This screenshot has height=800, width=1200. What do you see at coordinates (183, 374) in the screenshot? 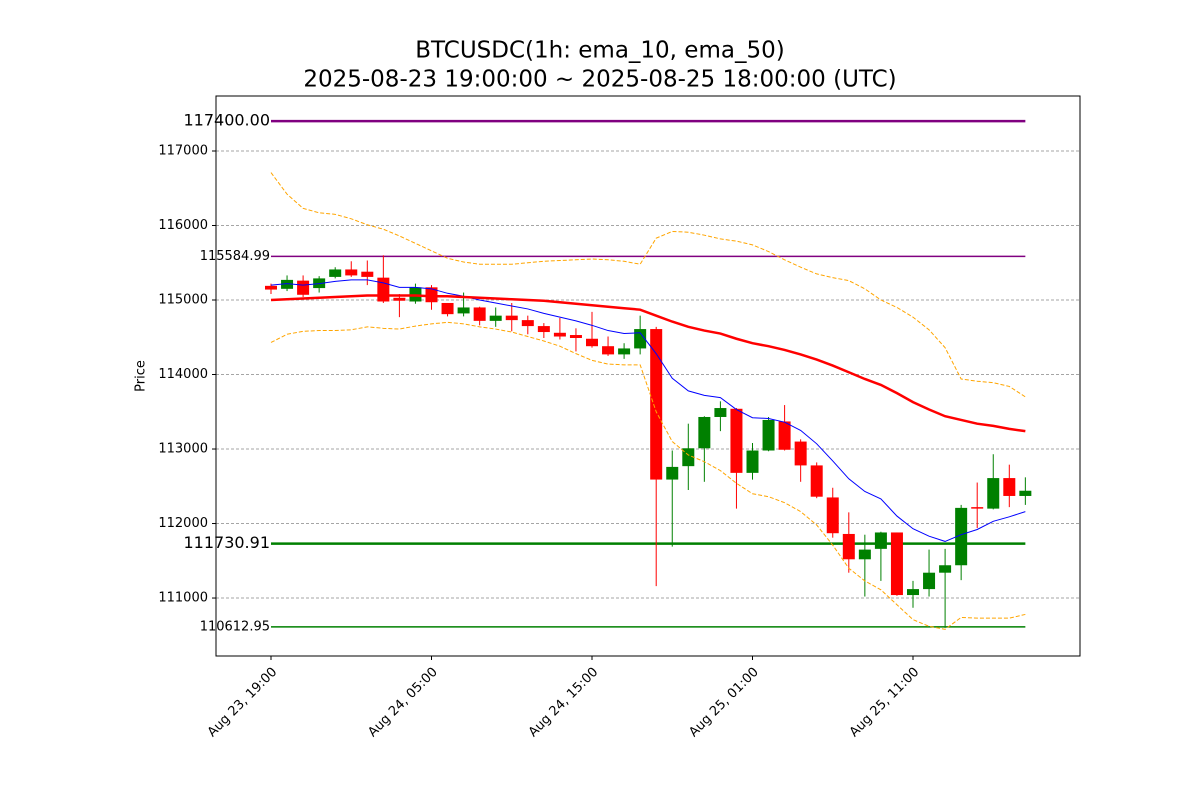
I see `y-tick-label: 114000` at bounding box center [183, 374].